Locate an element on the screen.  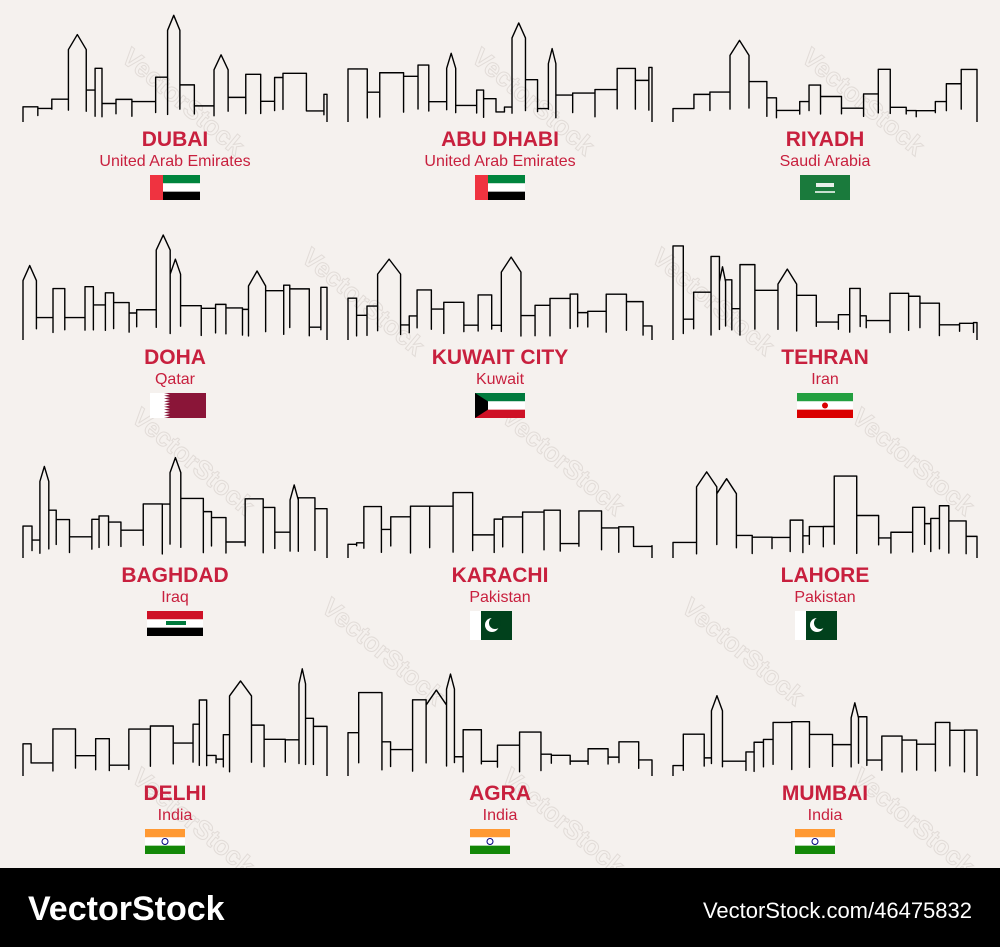
city-cell: KARACHI Pakistan is located at coordinates (500, 565).